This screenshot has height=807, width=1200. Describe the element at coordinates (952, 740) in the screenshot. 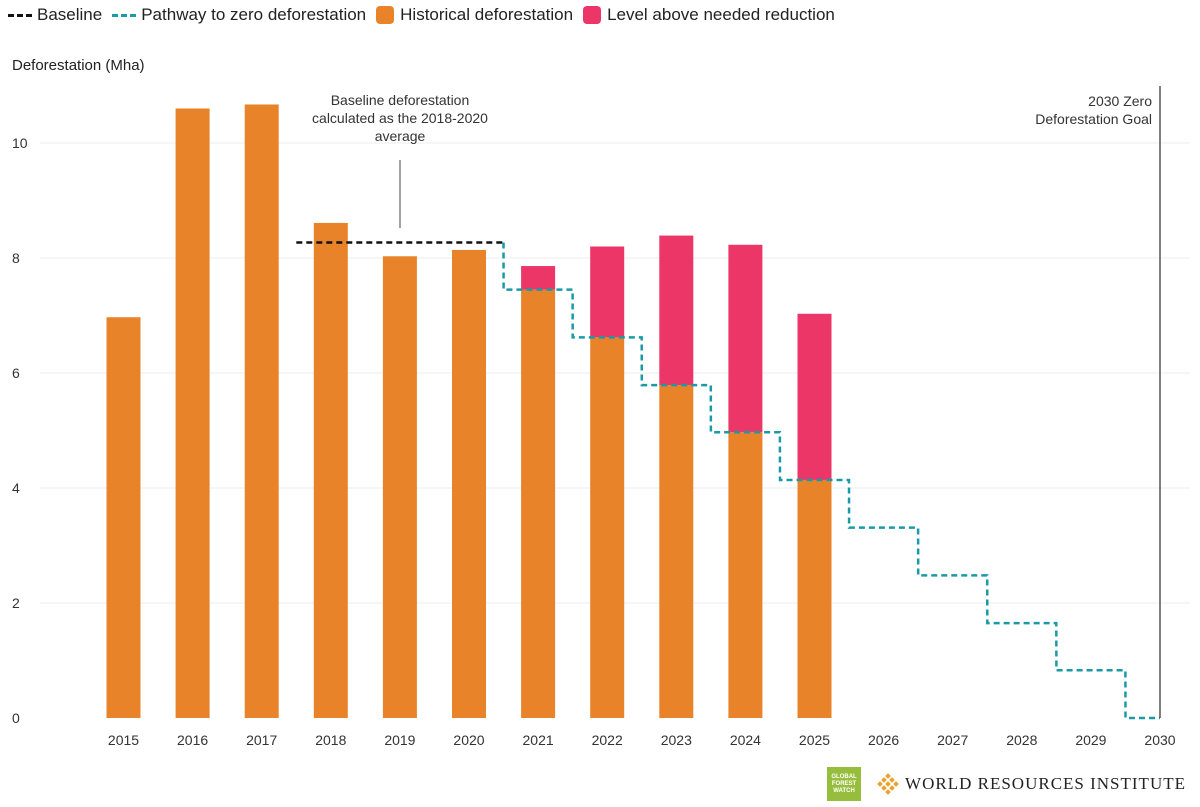

I see `x-tick-label: 2027` at that location.